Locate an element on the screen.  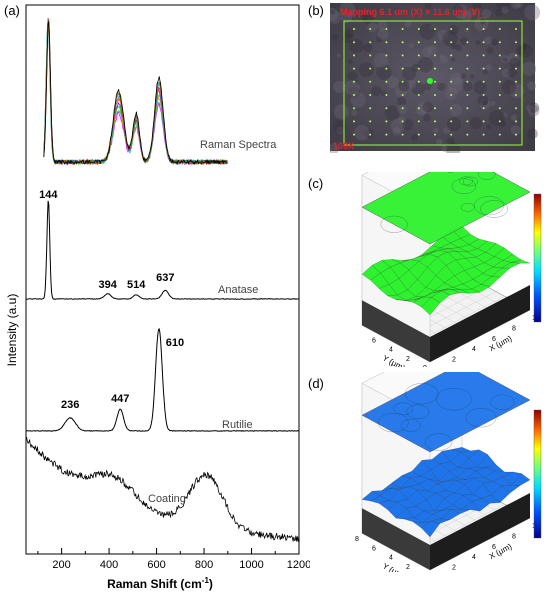
panel-label-c: (c) is located at coordinates (316, 183).